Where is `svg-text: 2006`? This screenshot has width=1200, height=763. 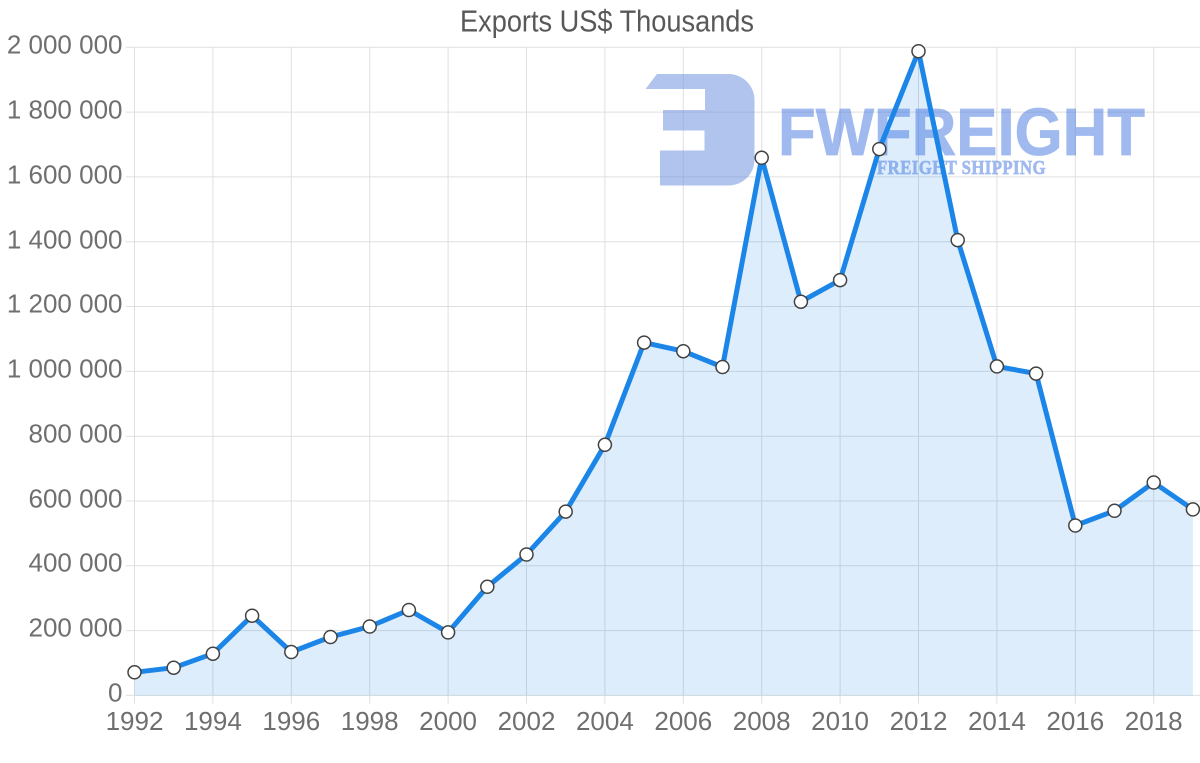 svg-text: 2006 is located at coordinates (683, 721).